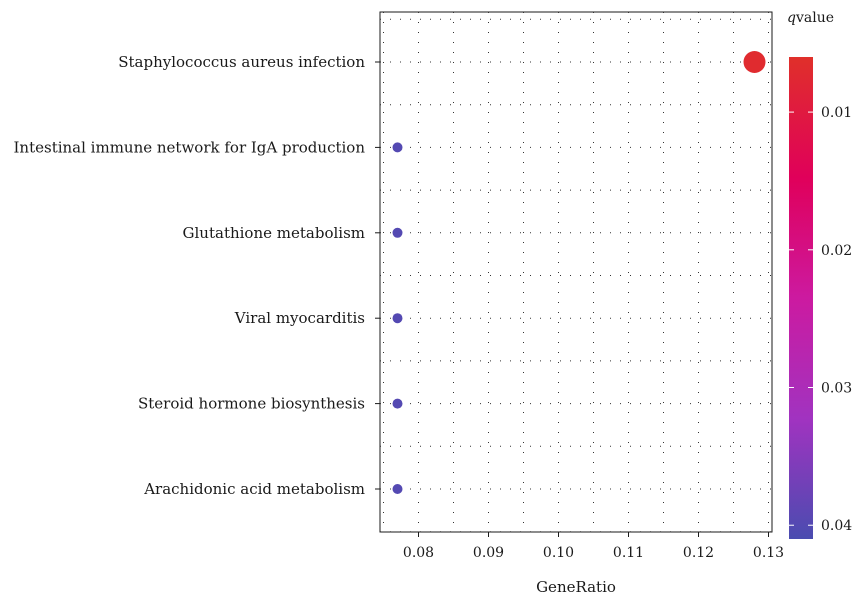 The width and height of the screenshot is (855, 601). Describe the element at coordinates (836, 113) in the screenshot. I see `legend-tick-label: 0.01` at that location.